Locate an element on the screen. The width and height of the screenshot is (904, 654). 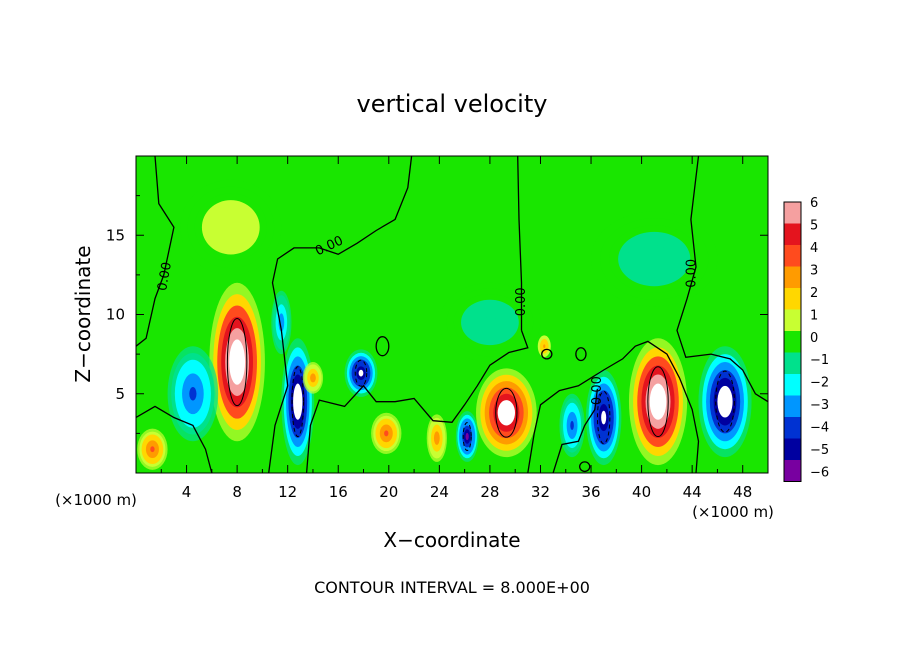
x-tick-label: 16 is located at coordinates (338, 492).